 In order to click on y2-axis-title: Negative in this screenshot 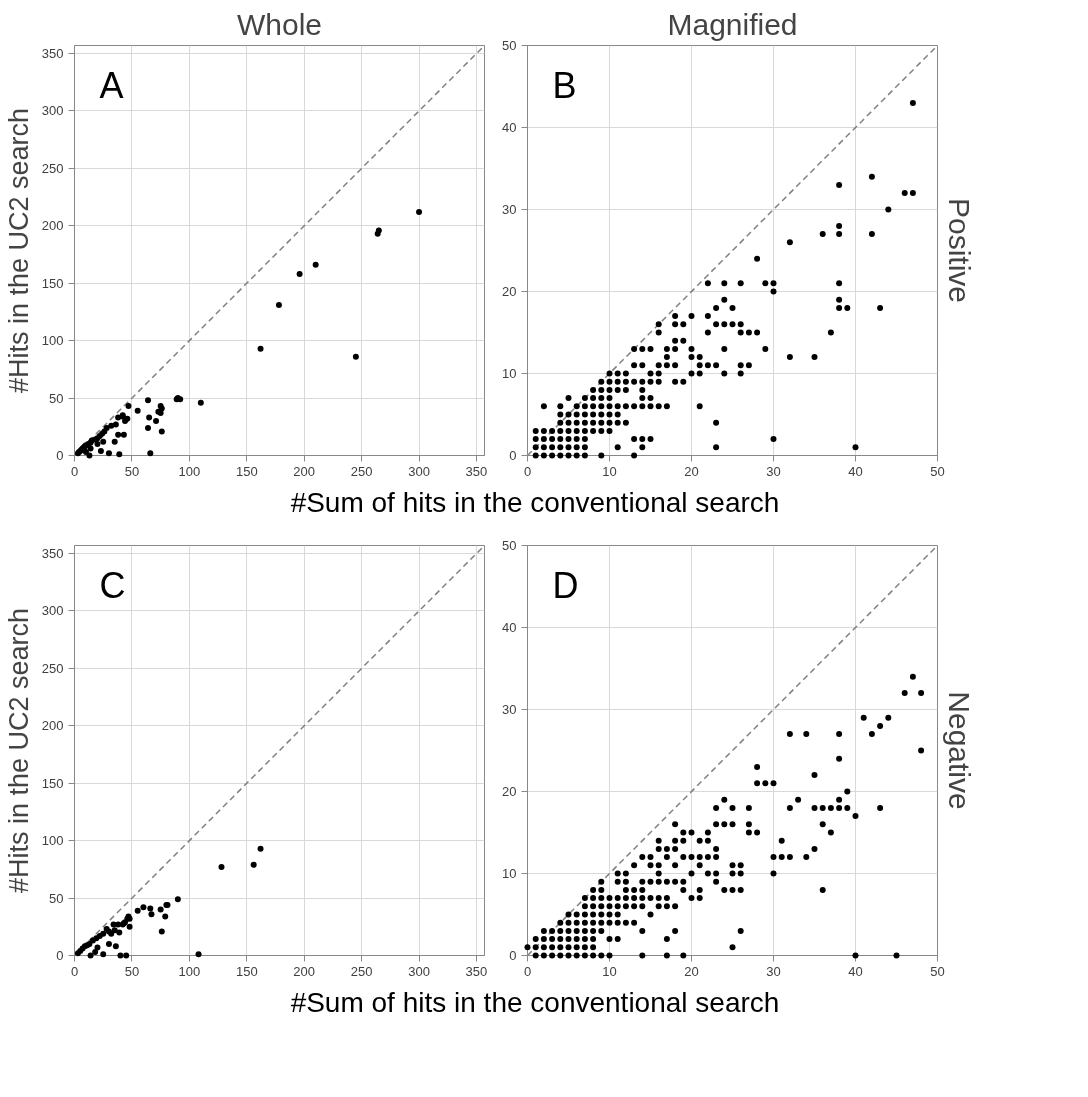, I will do `click(959, 750)`.